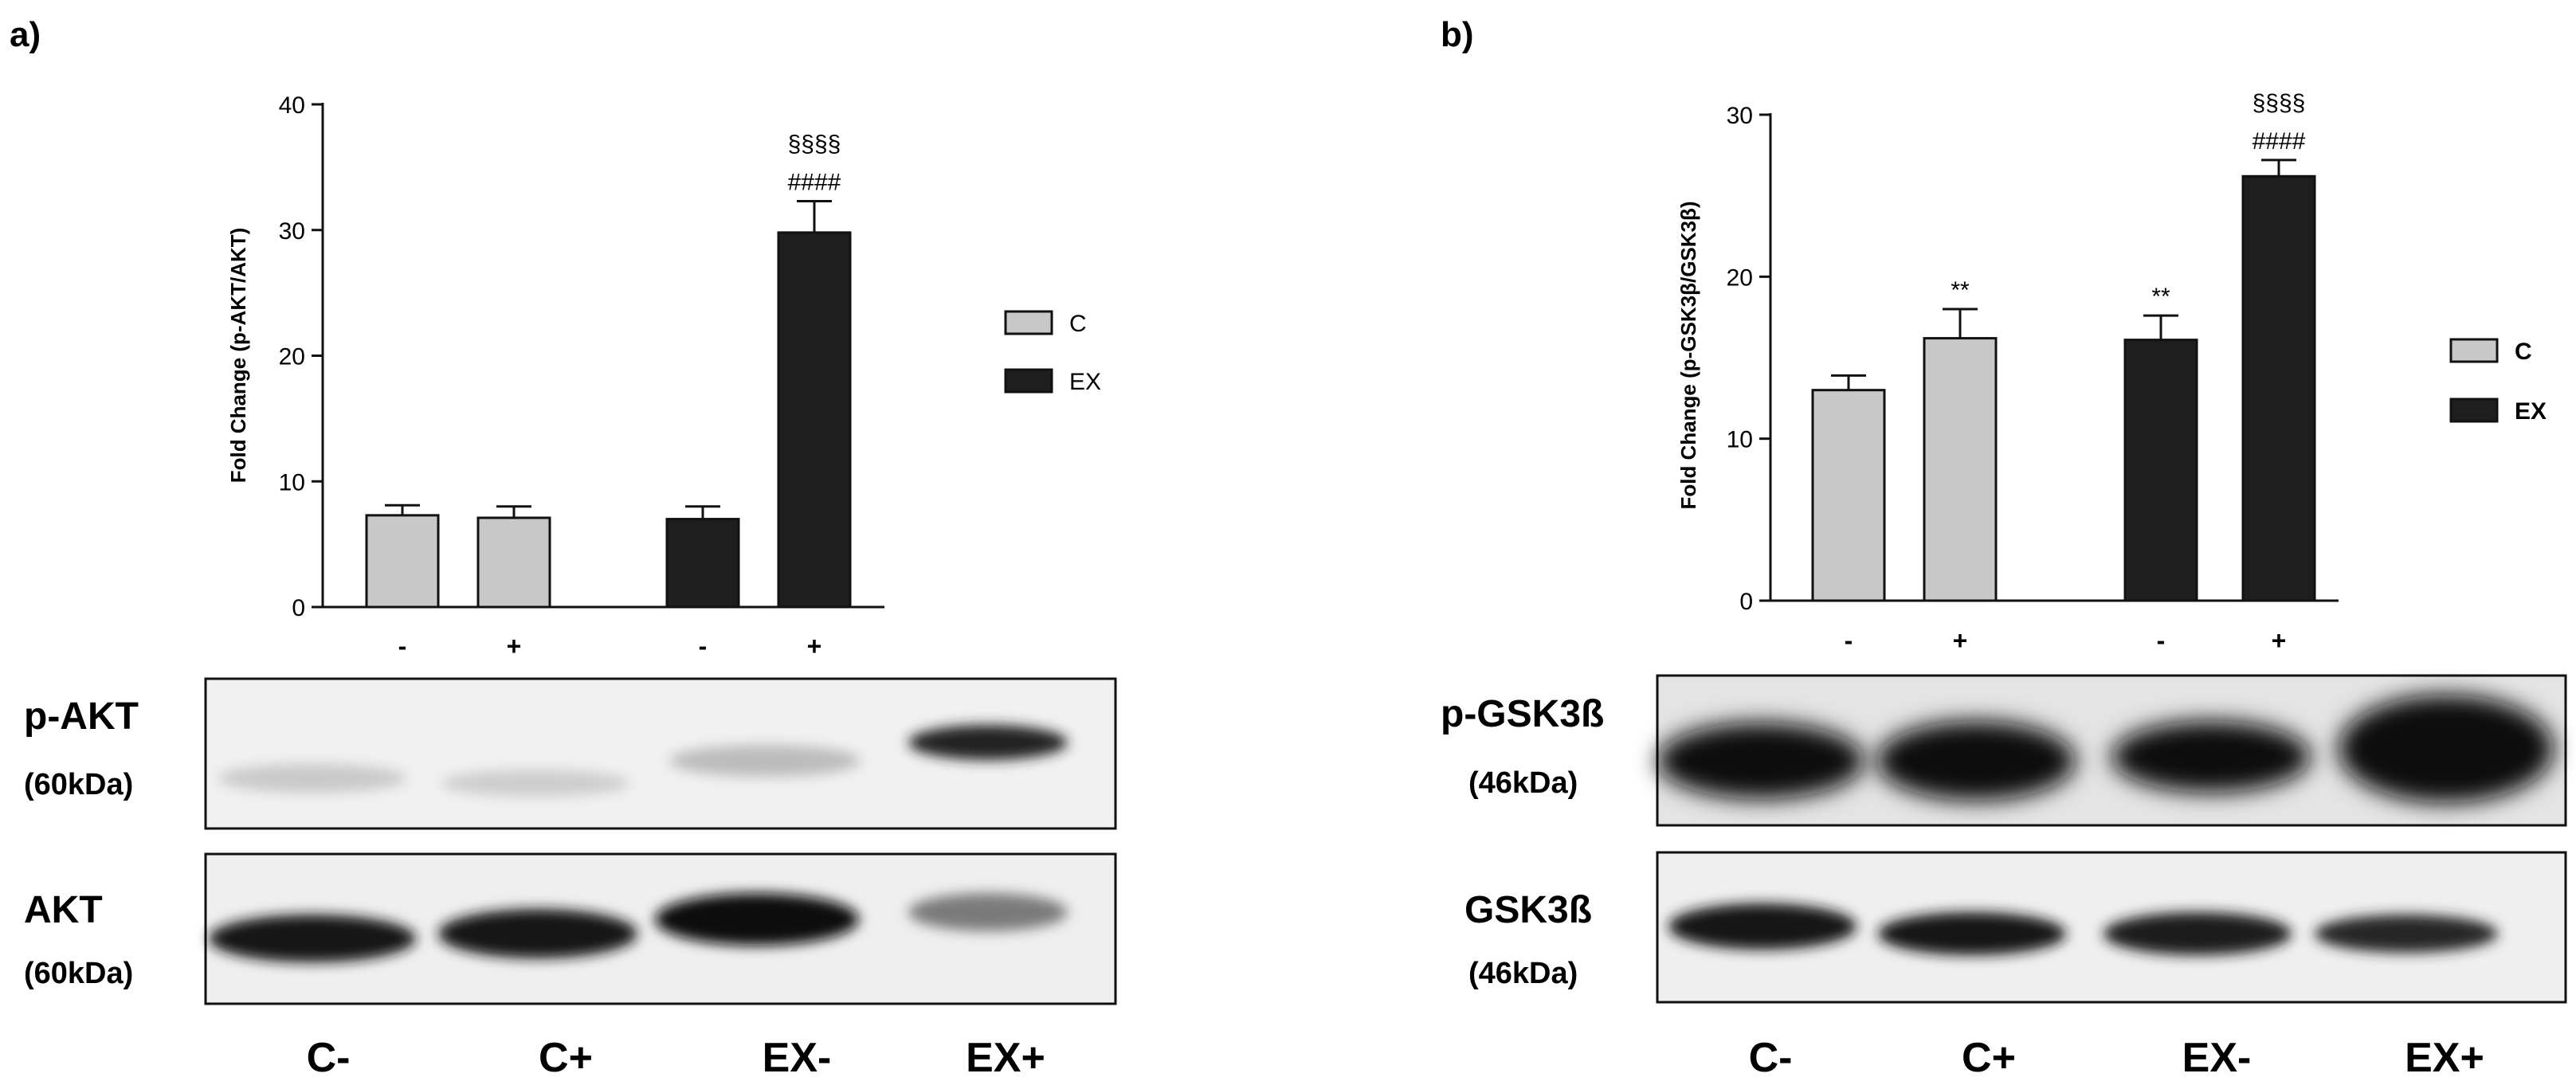  Describe the element at coordinates (1078, 324) in the screenshot. I see `panel-a-legend-label-c: C` at that location.